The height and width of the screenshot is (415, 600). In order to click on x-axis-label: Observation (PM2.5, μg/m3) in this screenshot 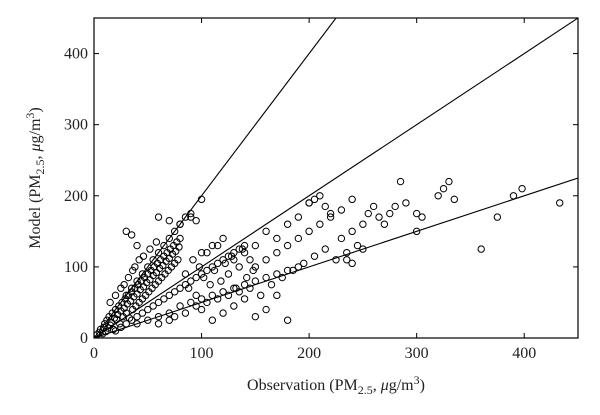, I will do `click(336, 385)`.